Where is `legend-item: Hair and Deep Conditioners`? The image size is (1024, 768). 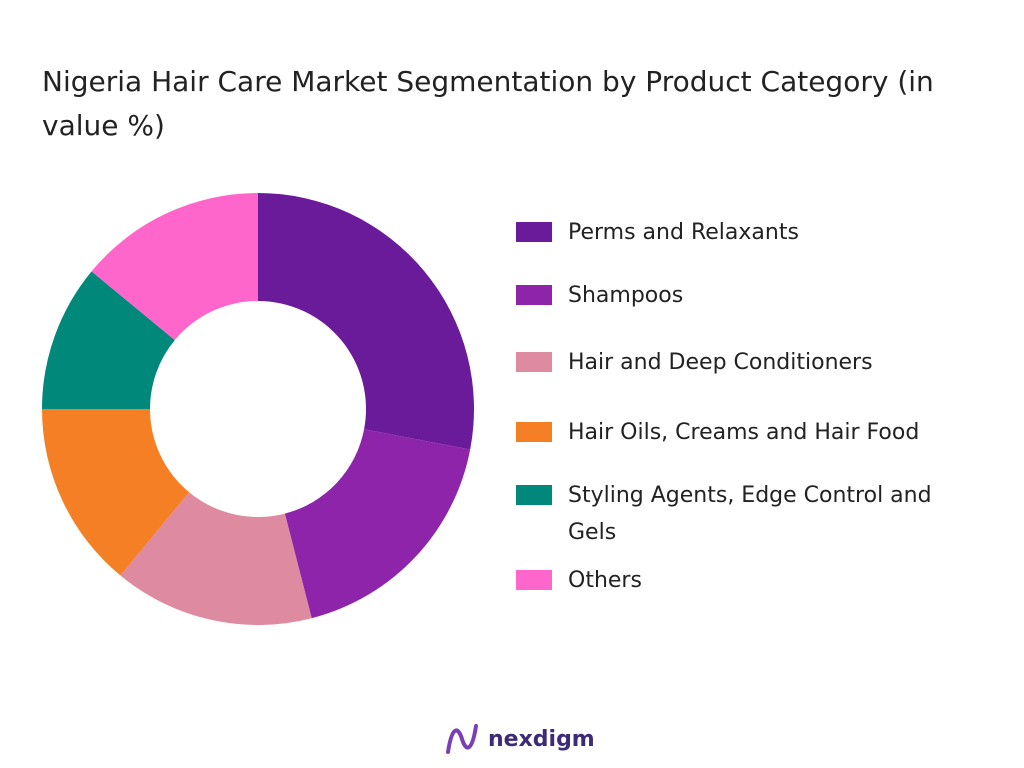
legend-item: Hair and Deep Conditioners is located at coordinates (752, 362).